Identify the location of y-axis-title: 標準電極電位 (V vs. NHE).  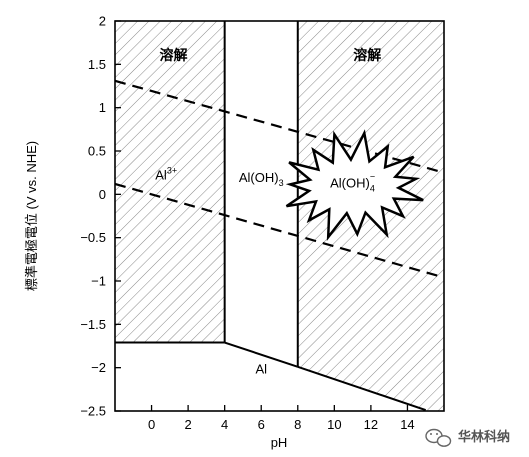
(31, 216).